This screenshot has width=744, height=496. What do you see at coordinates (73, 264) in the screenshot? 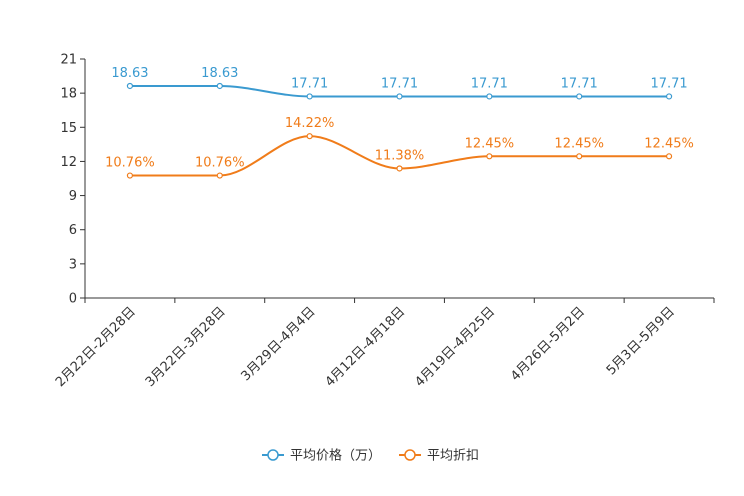
I see `y-tick-label: 3` at bounding box center [73, 264].